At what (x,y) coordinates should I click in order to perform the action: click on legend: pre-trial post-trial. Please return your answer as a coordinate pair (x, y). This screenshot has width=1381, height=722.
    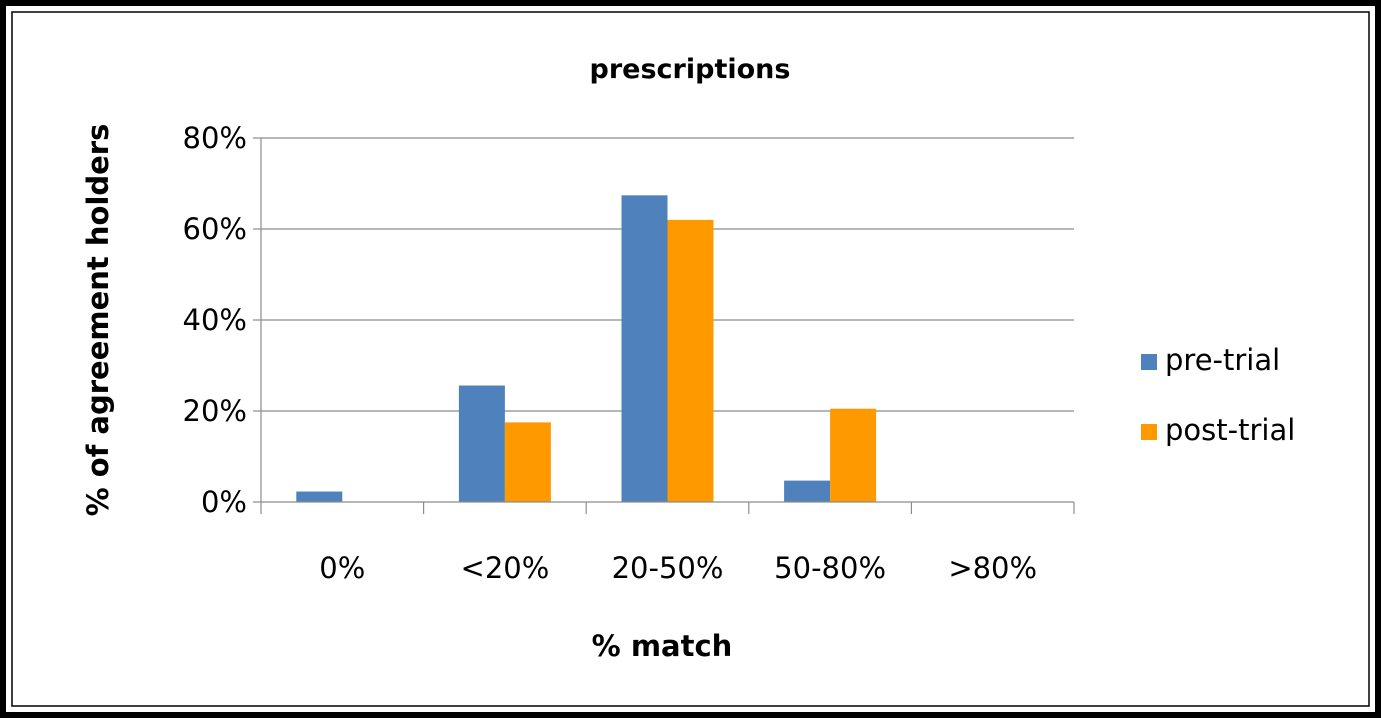
    Looking at the image, I should click on (1218, 395).